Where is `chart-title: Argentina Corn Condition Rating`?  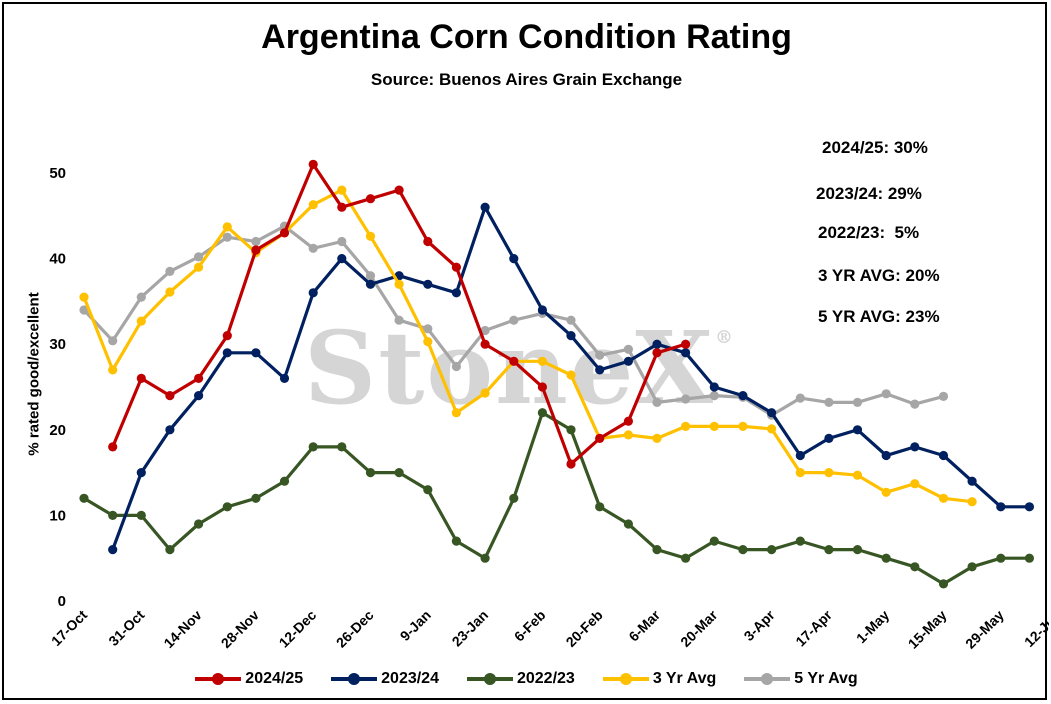 chart-title: Argentina Corn Condition Rating is located at coordinates (526, 37).